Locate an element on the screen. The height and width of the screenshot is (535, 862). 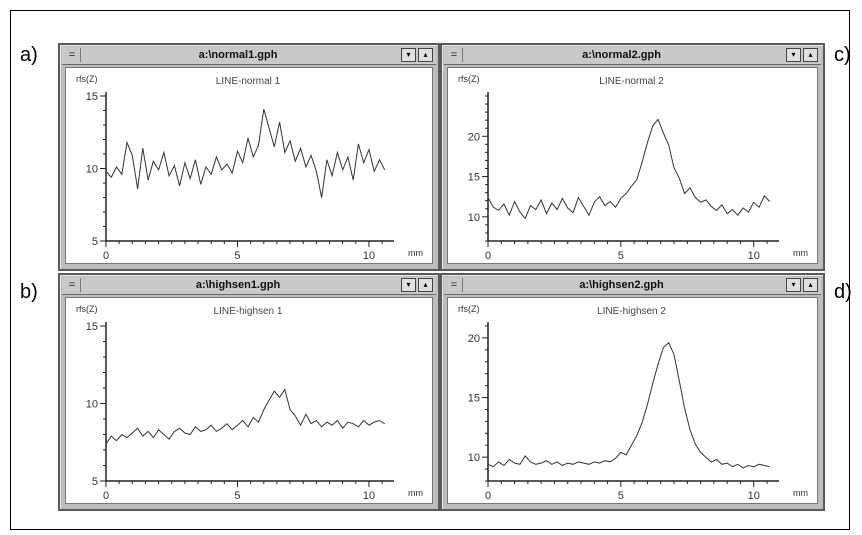
window-titlebar: = a:\normal2.gph ▾ ▴ is located at coordinates (632, 56).